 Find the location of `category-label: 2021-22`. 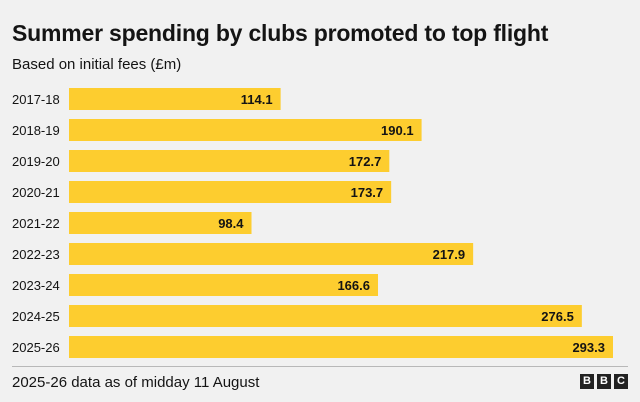

category-label: 2021-22 is located at coordinates (36, 223).